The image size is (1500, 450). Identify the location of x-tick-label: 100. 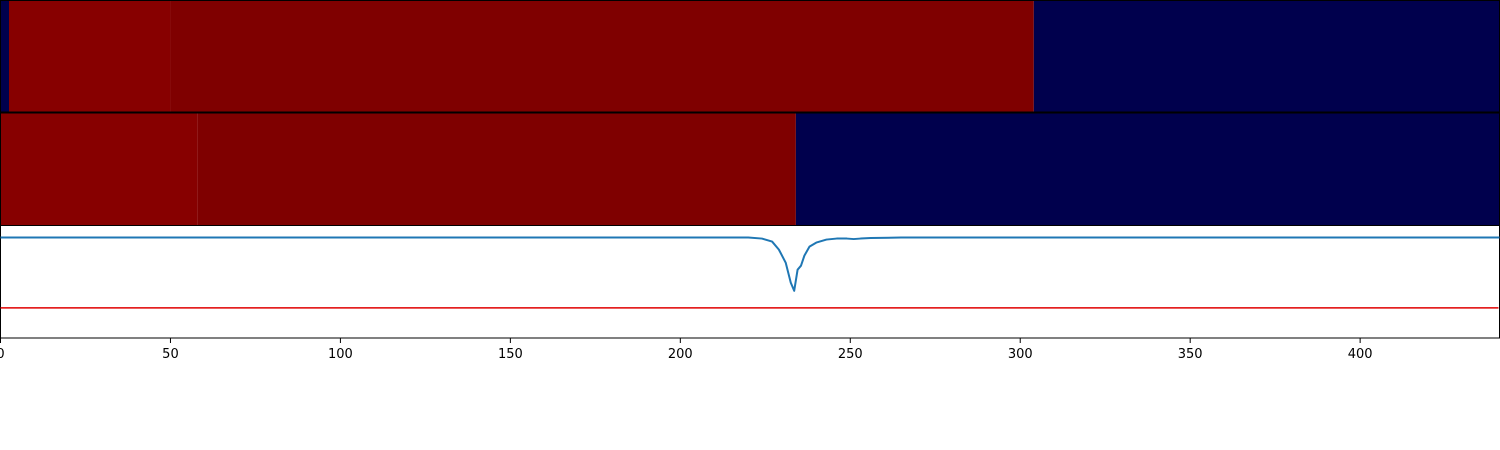
(340, 354).